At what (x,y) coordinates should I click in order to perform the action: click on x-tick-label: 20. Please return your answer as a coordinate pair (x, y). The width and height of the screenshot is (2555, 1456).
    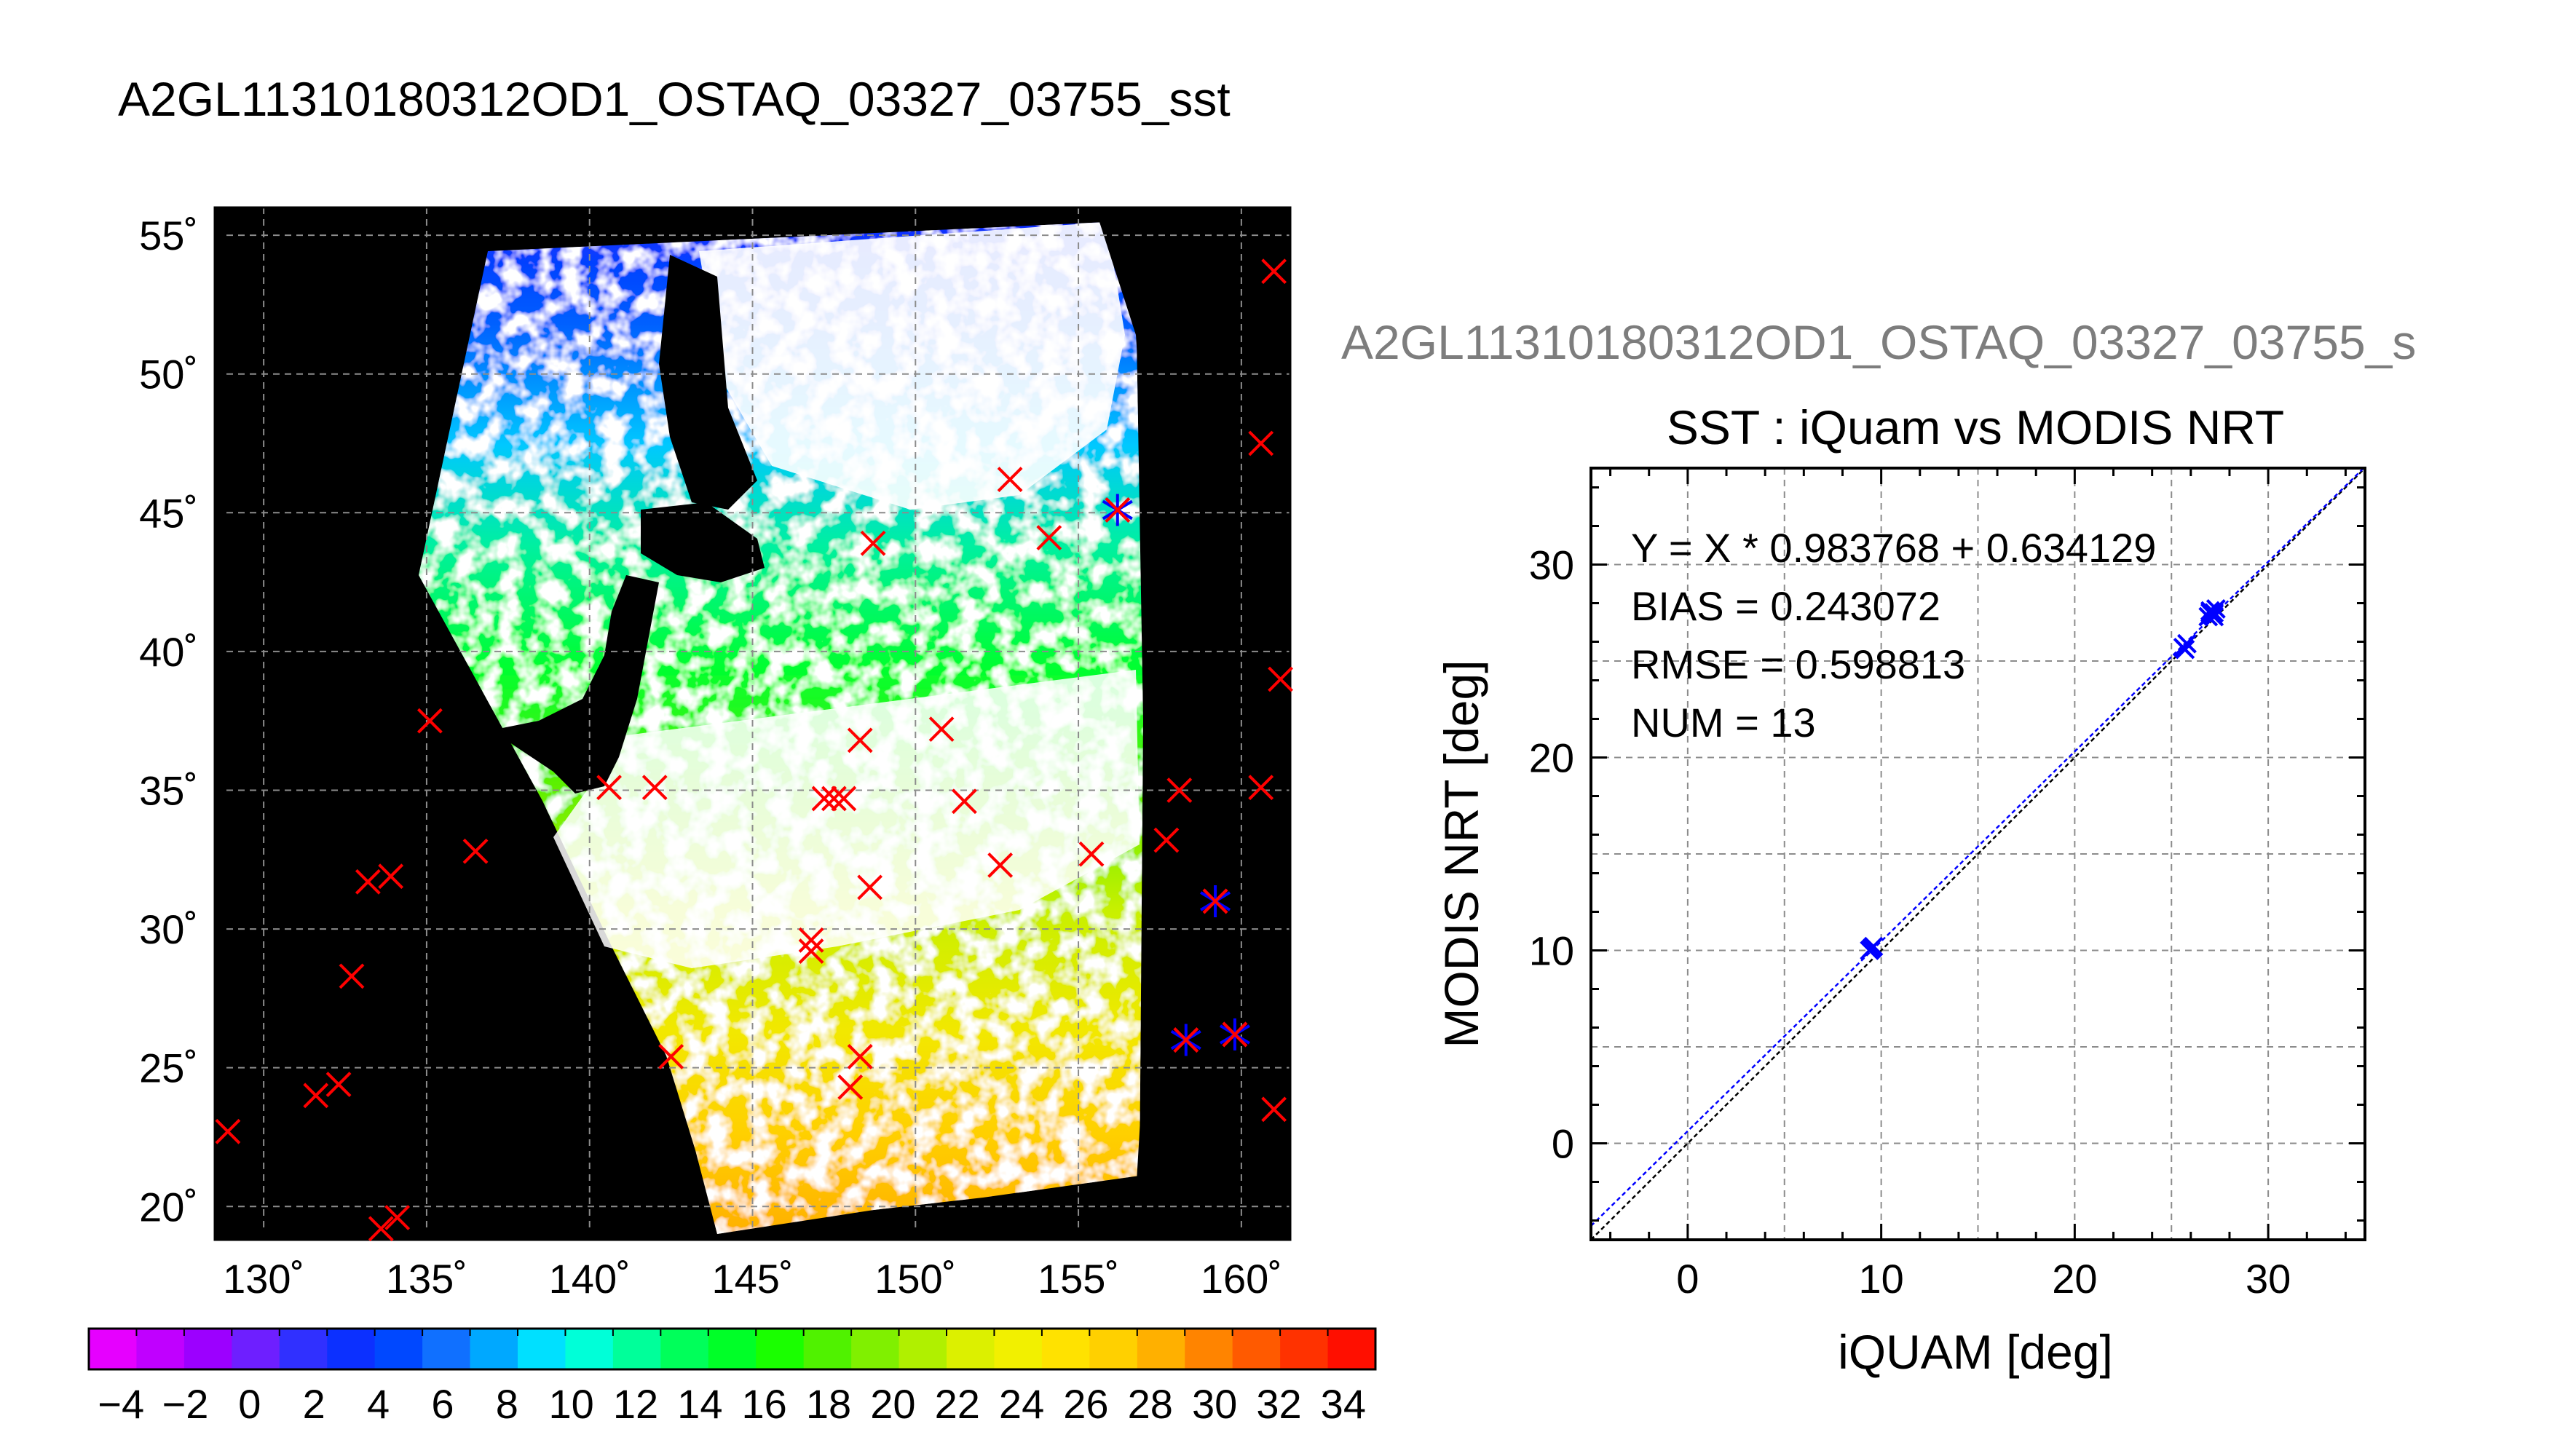
    Looking at the image, I should click on (2074, 1279).